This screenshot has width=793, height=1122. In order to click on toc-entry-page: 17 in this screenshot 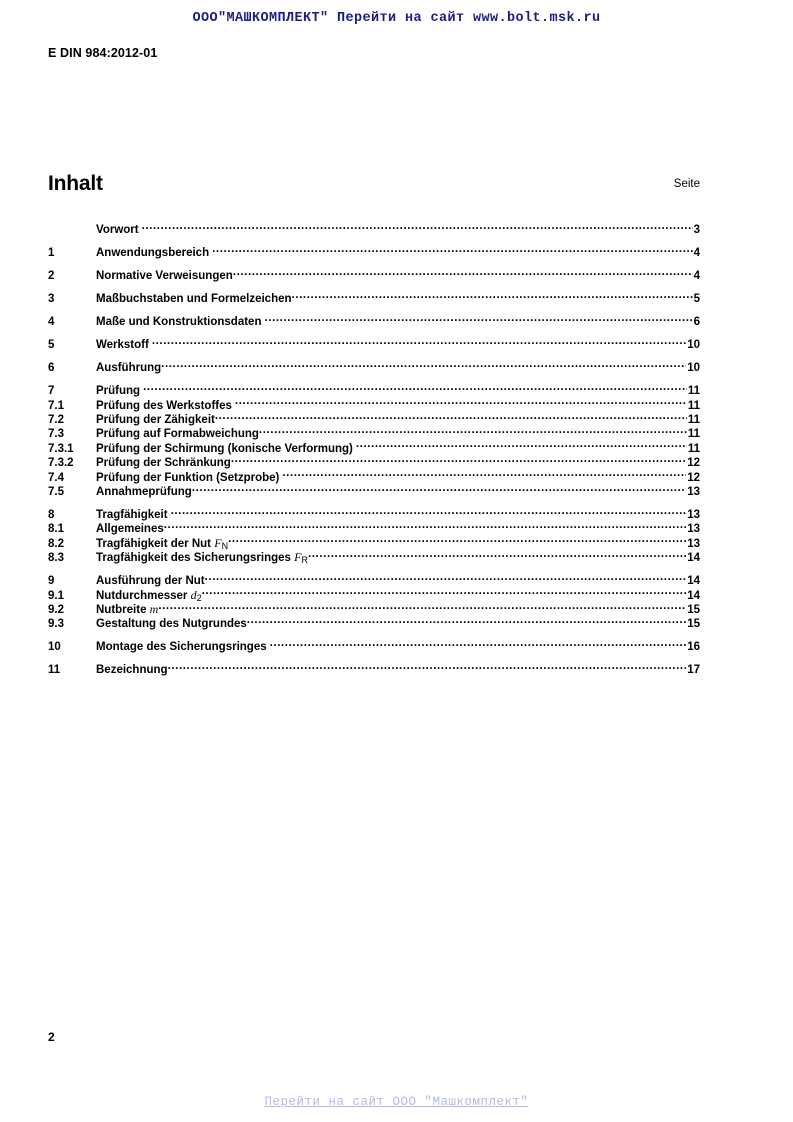, I will do `click(693, 670)`.